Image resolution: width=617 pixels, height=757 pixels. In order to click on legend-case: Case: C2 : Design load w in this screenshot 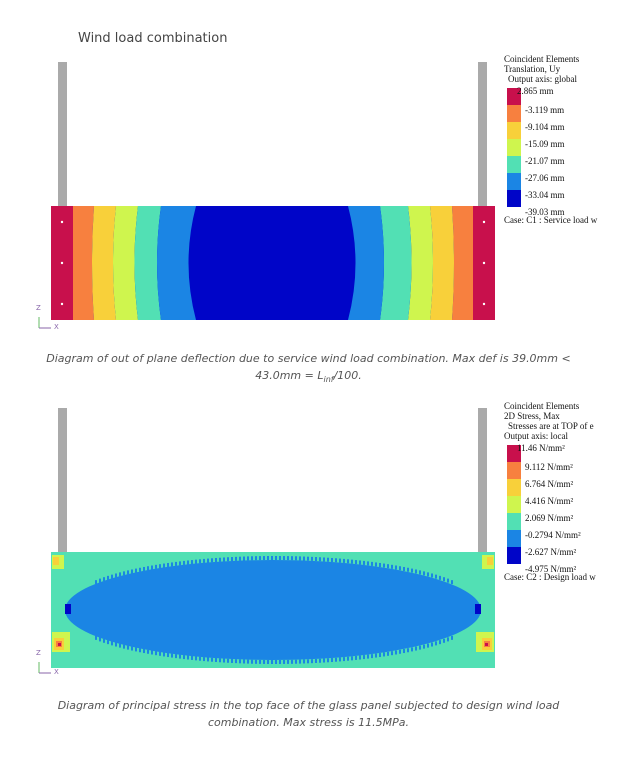, I will do `click(550, 577)`.